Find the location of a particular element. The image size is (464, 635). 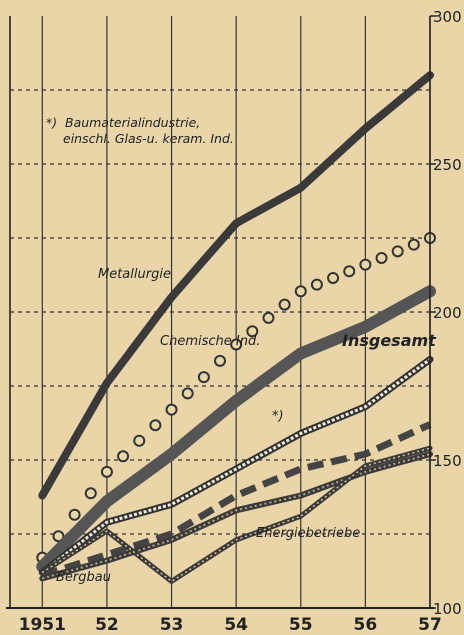

y-tick-label: 100 is located at coordinates (447, 609).